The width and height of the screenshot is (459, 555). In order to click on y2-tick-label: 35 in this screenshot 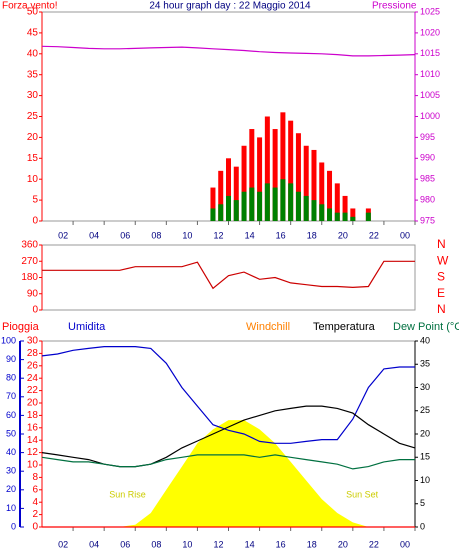, I will do `click(425, 364)`.